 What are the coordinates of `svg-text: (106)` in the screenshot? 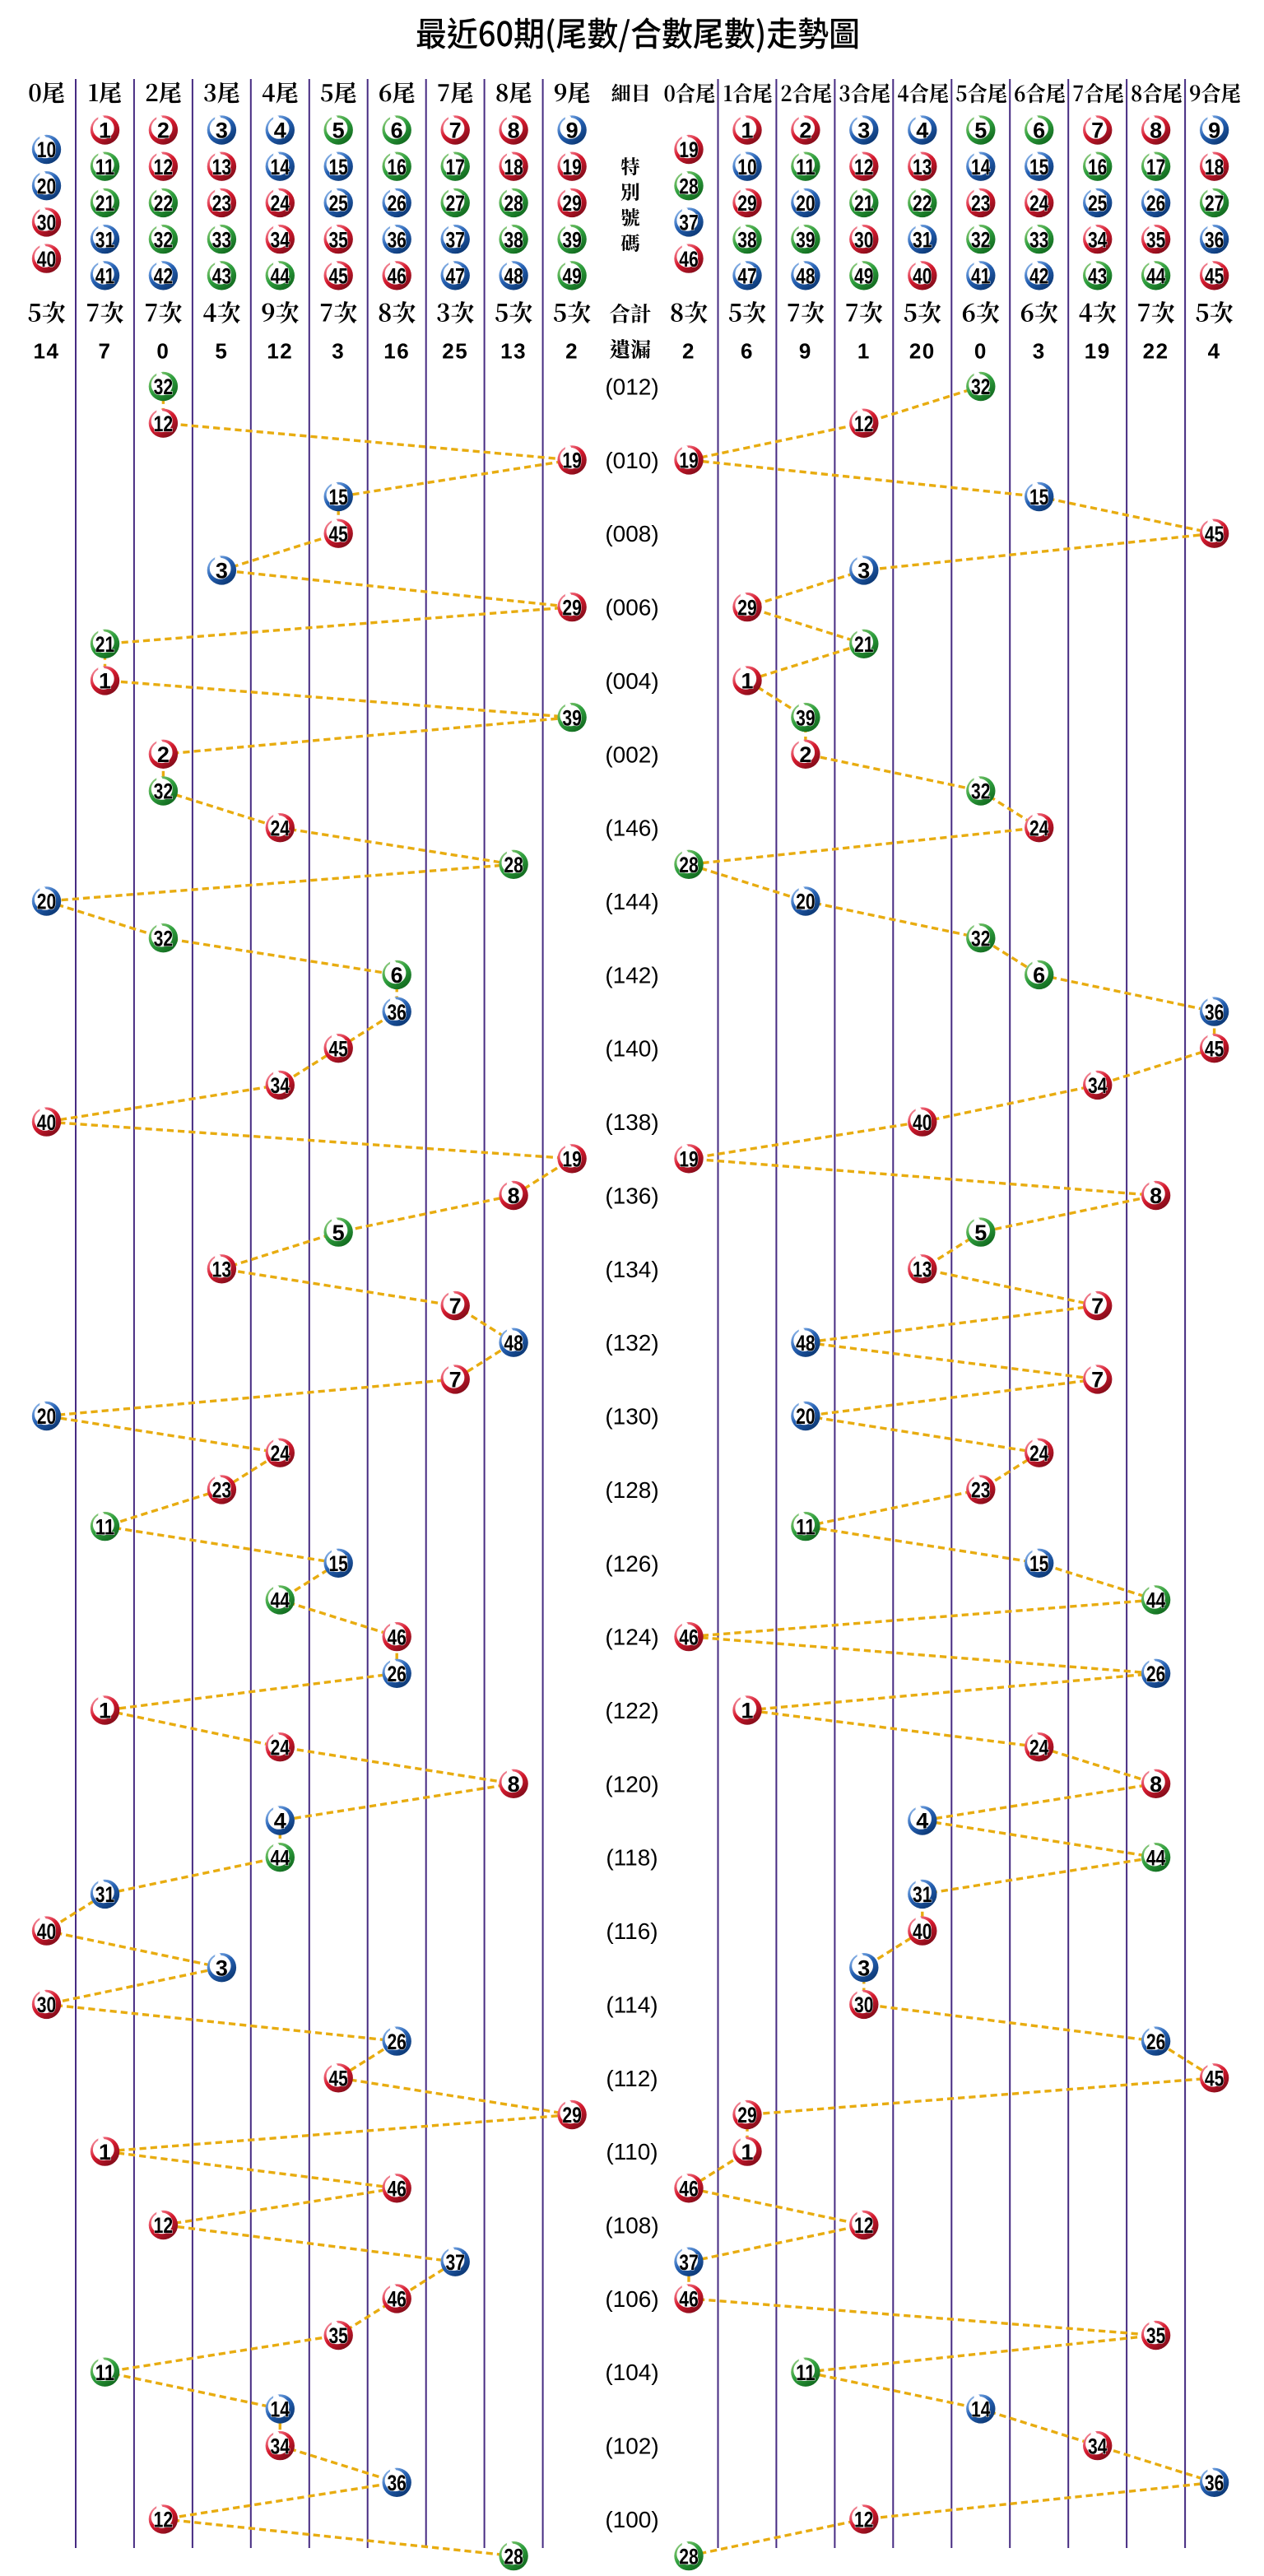 It's located at (631, 2299).